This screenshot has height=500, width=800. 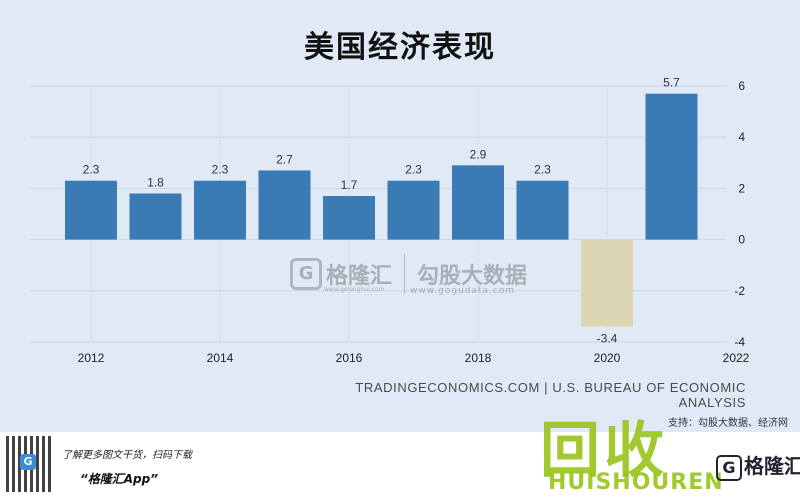 What do you see at coordinates (607, 339) in the screenshot?
I see `data-label: -3.4` at bounding box center [607, 339].